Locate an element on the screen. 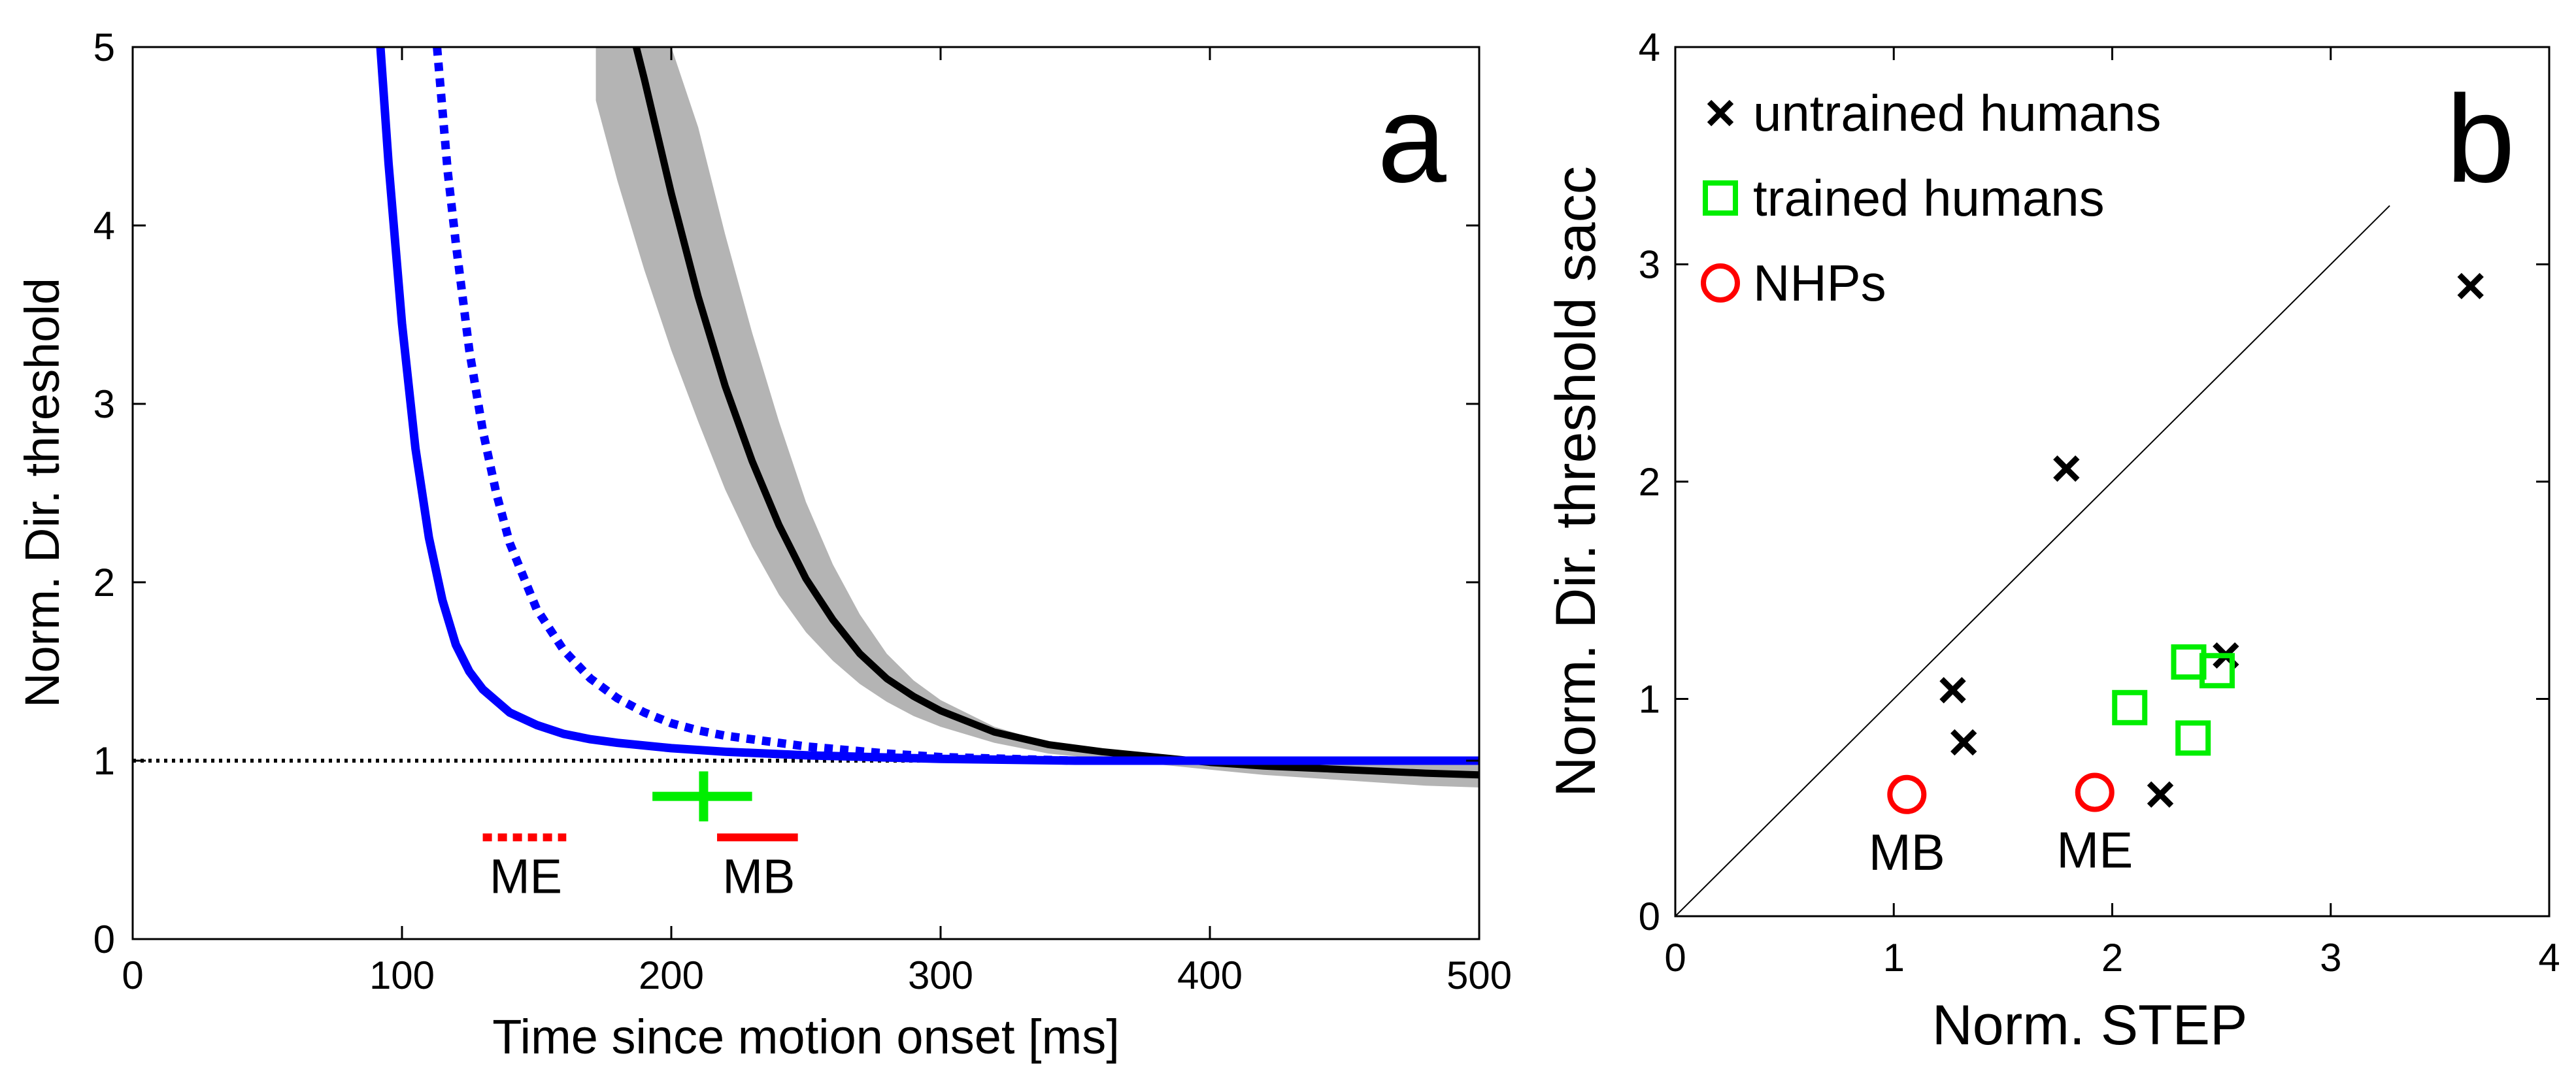 The height and width of the screenshot is (1092, 2576). x-tick-label: 3 is located at coordinates (2331, 958).